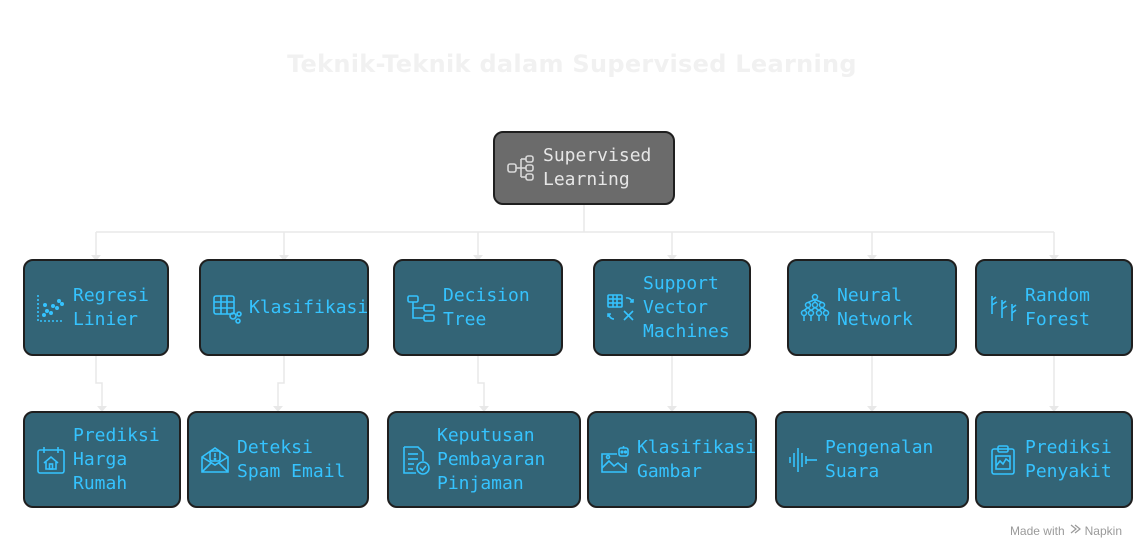 The image size is (1144, 557). I want to click on node-neural-network: Neural Network, so click(872, 307).